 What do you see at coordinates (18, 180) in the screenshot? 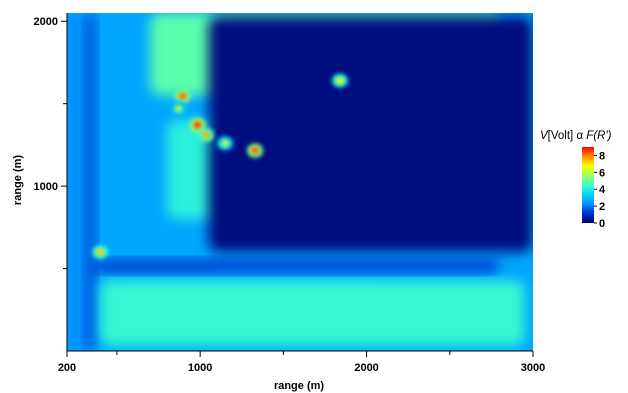
I see `y-axis-title: range (m)` at bounding box center [18, 180].